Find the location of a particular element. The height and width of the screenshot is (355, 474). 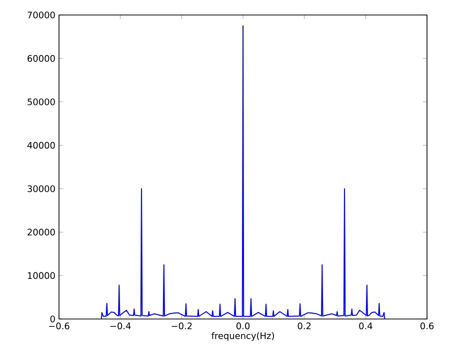

x-tick-label: 0.4 is located at coordinates (365, 326).